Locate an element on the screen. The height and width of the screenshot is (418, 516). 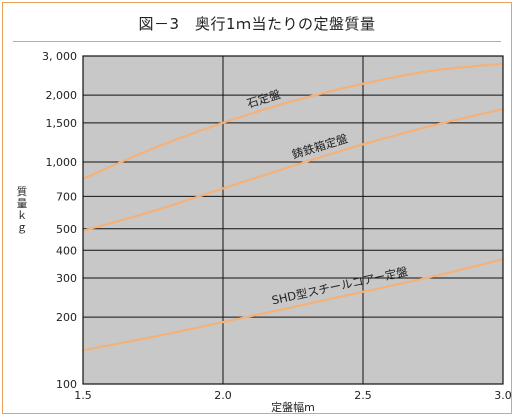
y-tick-label: 1,000 is located at coordinates (62, 162).